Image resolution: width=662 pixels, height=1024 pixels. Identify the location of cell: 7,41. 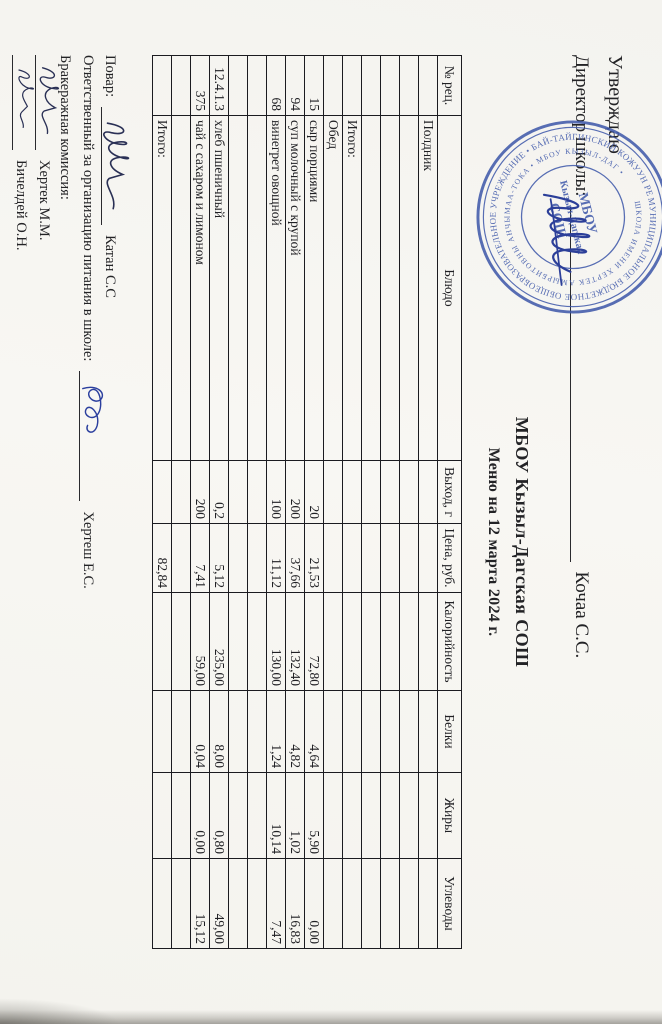
(200, 558).